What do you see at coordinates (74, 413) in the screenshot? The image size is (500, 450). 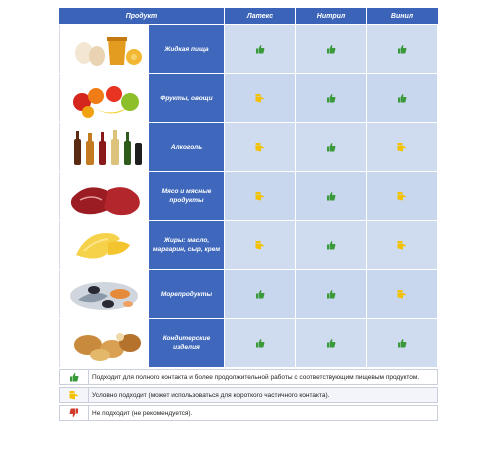 I see `thumb-down-red-icon` at bounding box center [74, 413].